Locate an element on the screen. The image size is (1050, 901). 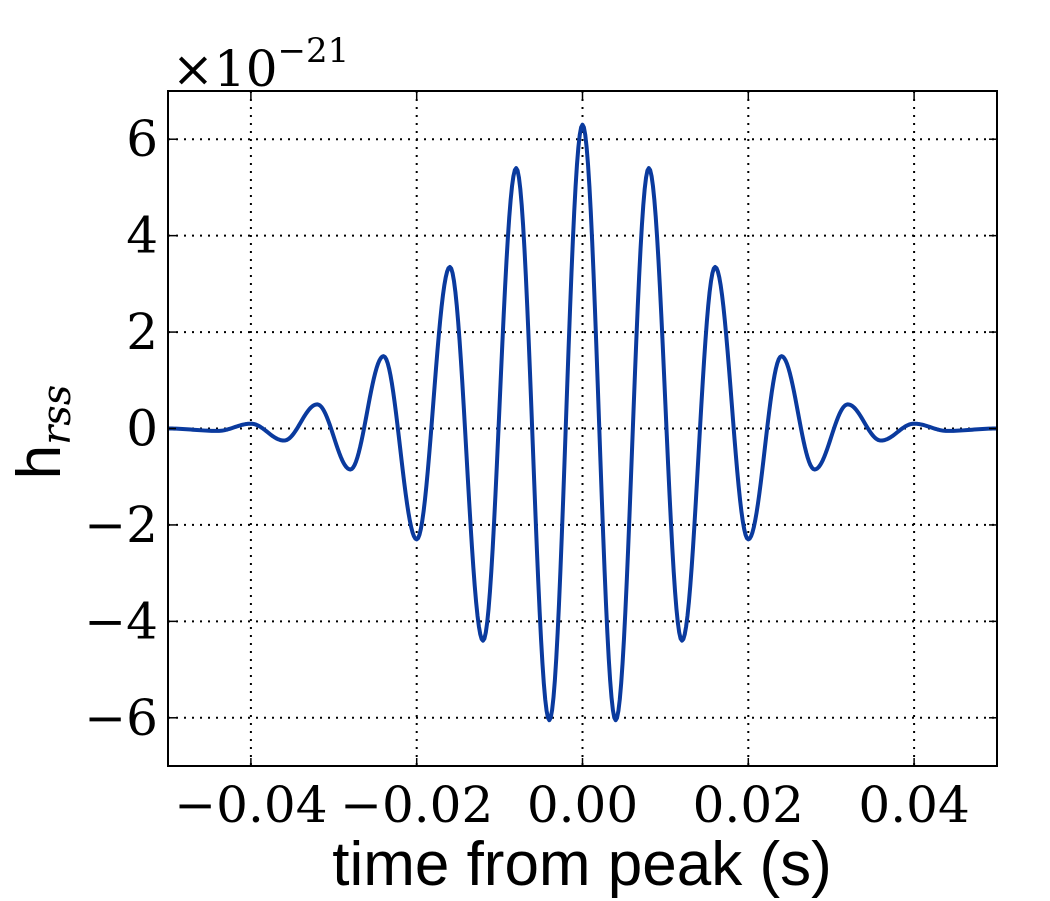
y-offset-label: ×10⁻²¹ is located at coordinates (260, 64).